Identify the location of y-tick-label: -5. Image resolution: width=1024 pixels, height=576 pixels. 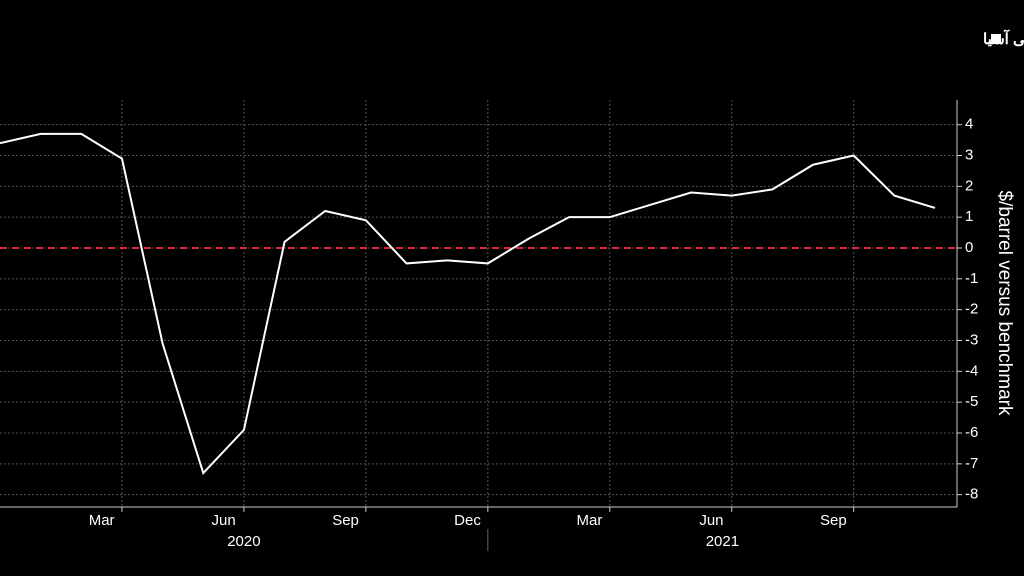
(971, 401).